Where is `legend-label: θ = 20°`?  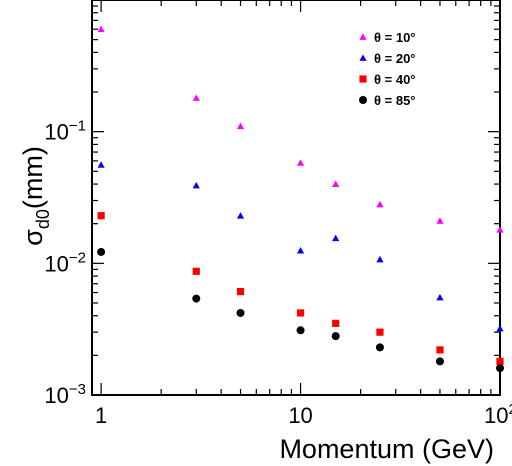
legend-label: θ = 20° is located at coordinates (395, 58).